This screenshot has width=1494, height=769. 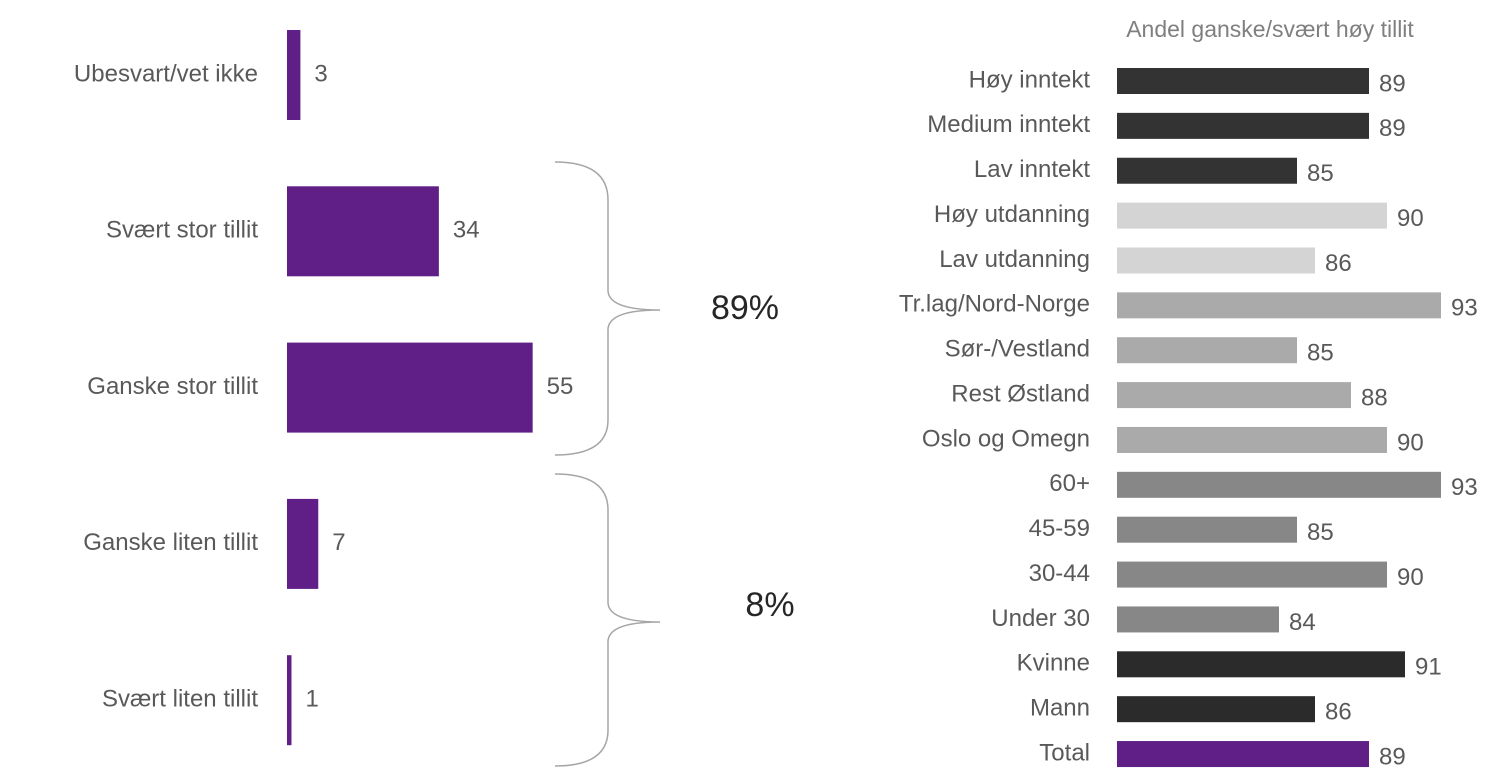 I want to click on y-tick-label: Høy utdanning, so click(x=1012, y=214).